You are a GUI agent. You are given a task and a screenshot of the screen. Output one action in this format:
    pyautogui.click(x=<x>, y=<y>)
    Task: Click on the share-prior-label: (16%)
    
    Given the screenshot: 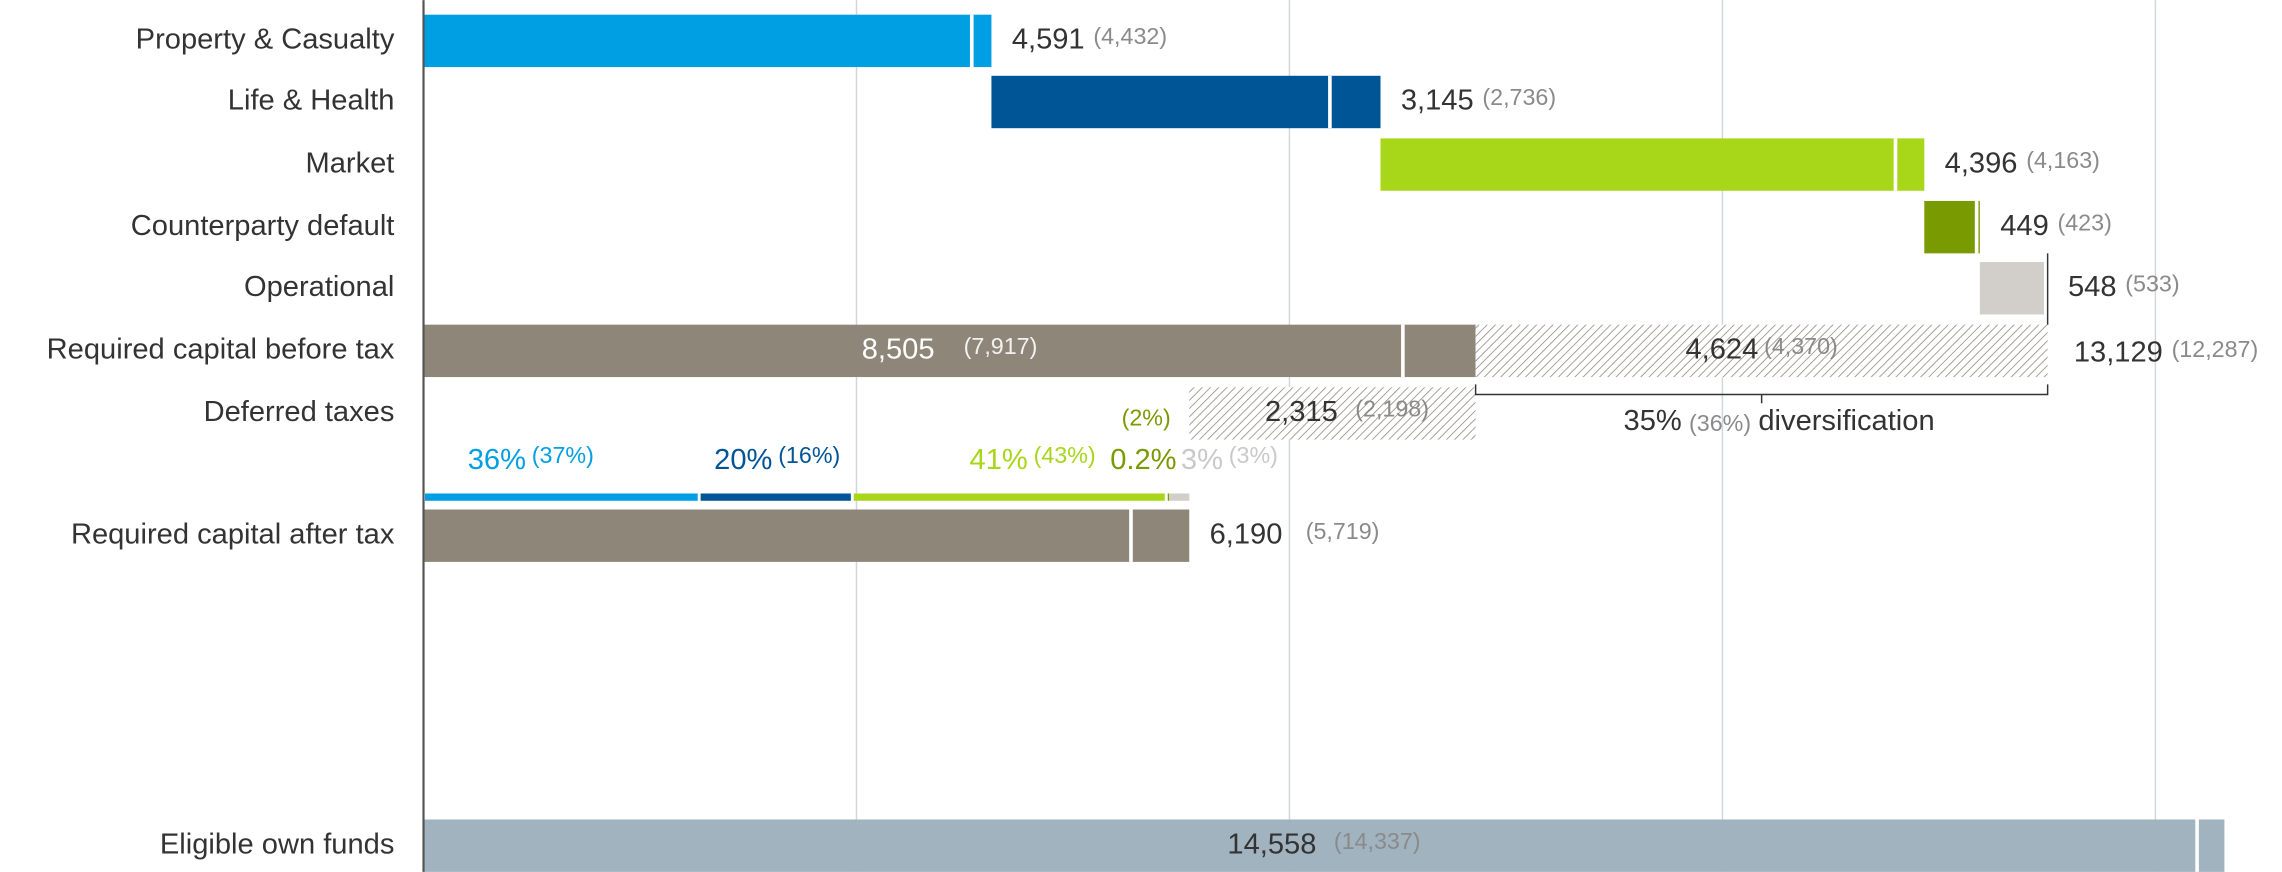 What is the action you would take?
    pyautogui.click(x=809, y=455)
    